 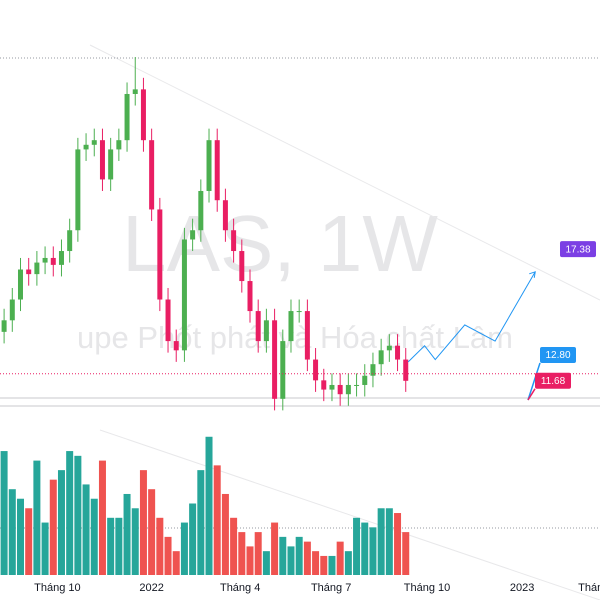 I want to click on projection-line, so click(x=471, y=317).